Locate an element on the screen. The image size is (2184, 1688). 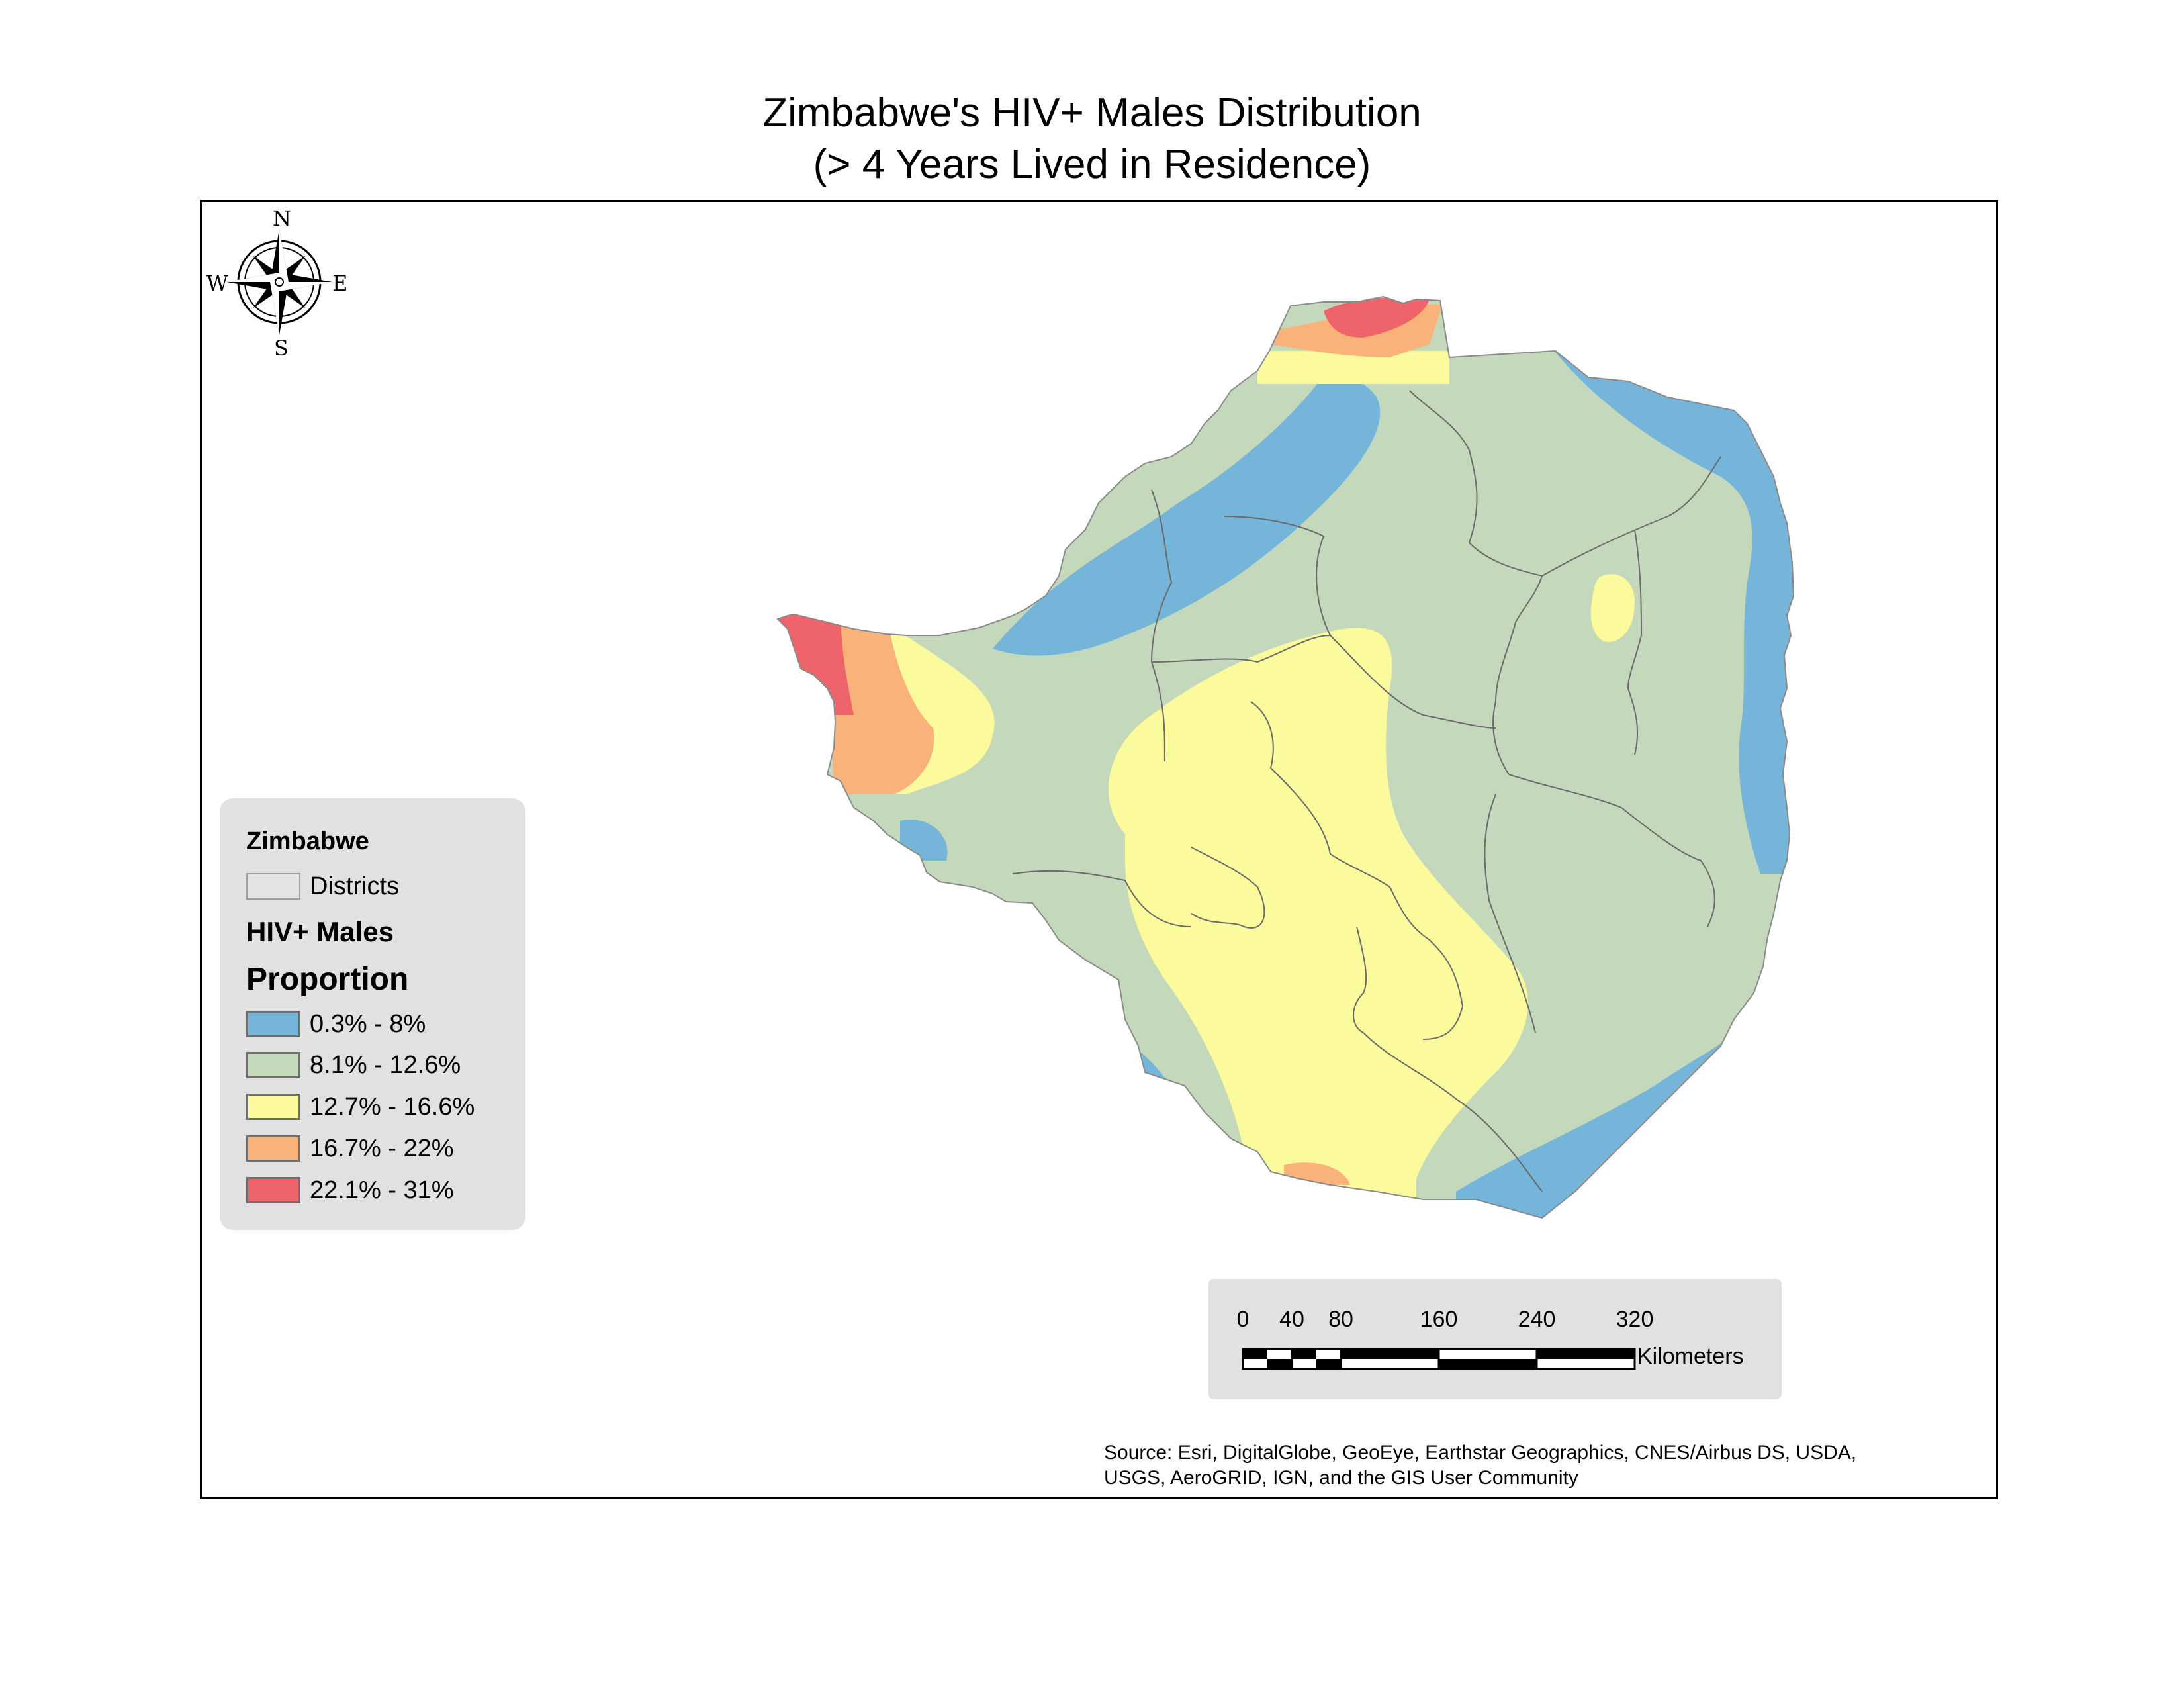
compass-south-label: S is located at coordinates (281, 348).